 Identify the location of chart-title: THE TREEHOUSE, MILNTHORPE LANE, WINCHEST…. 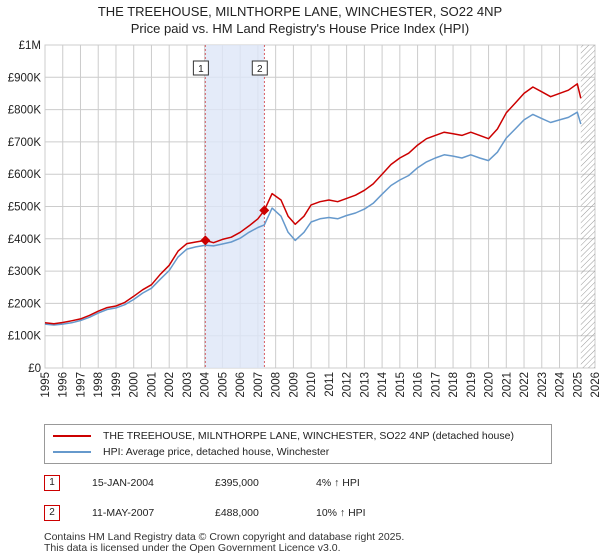
(300, 11).